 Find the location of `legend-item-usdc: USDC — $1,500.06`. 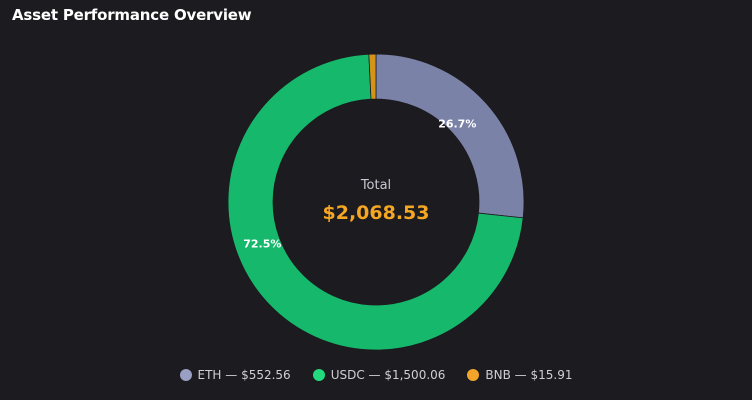

legend-item-usdc: USDC — $1,500.06 is located at coordinates (379, 375).